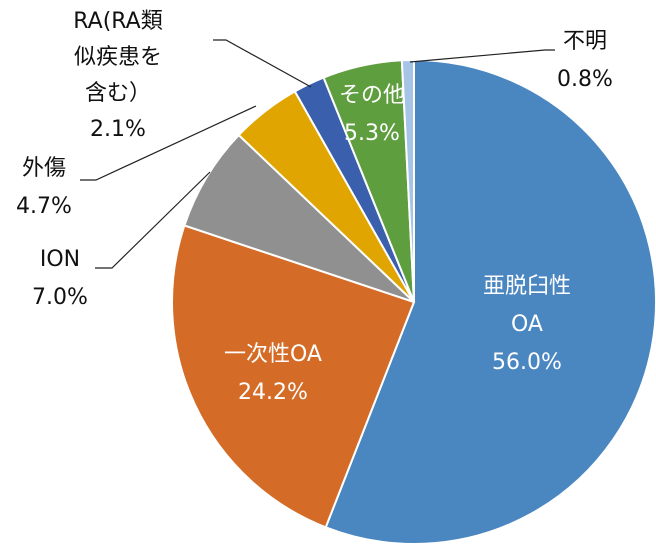 The width and height of the screenshot is (656, 545). I want to click on slice-value: 2.1%, so click(118, 129).